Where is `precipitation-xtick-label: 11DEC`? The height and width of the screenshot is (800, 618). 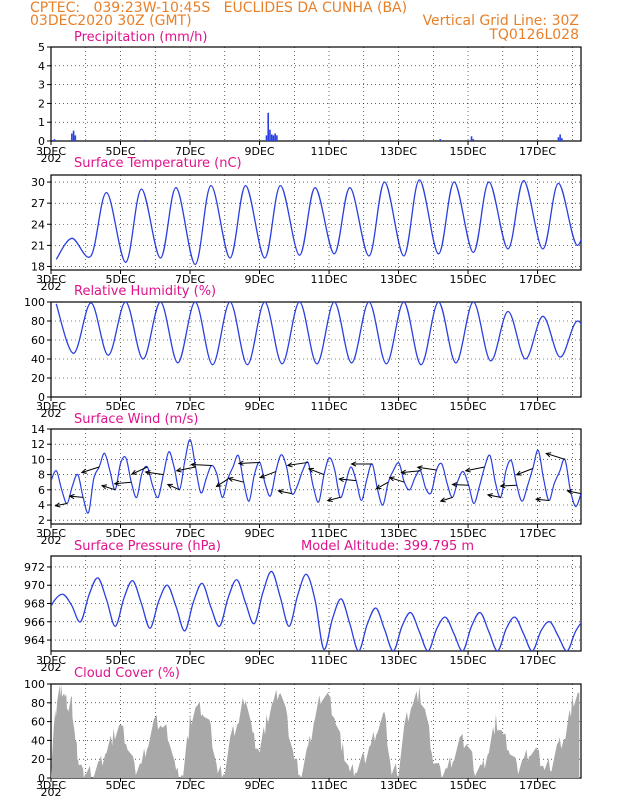
precipitation-xtick-label: 11DEC is located at coordinates (328, 151).